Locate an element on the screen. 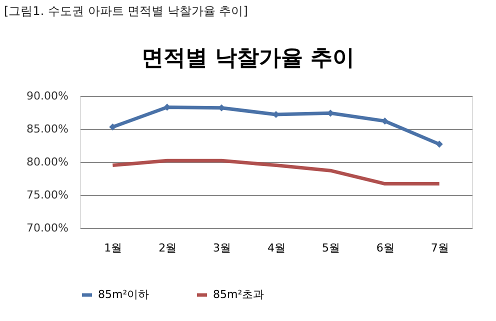 The height and width of the screenshot is (321, 496). x-tick-label: 7월 is located at coordinates (439, 248).